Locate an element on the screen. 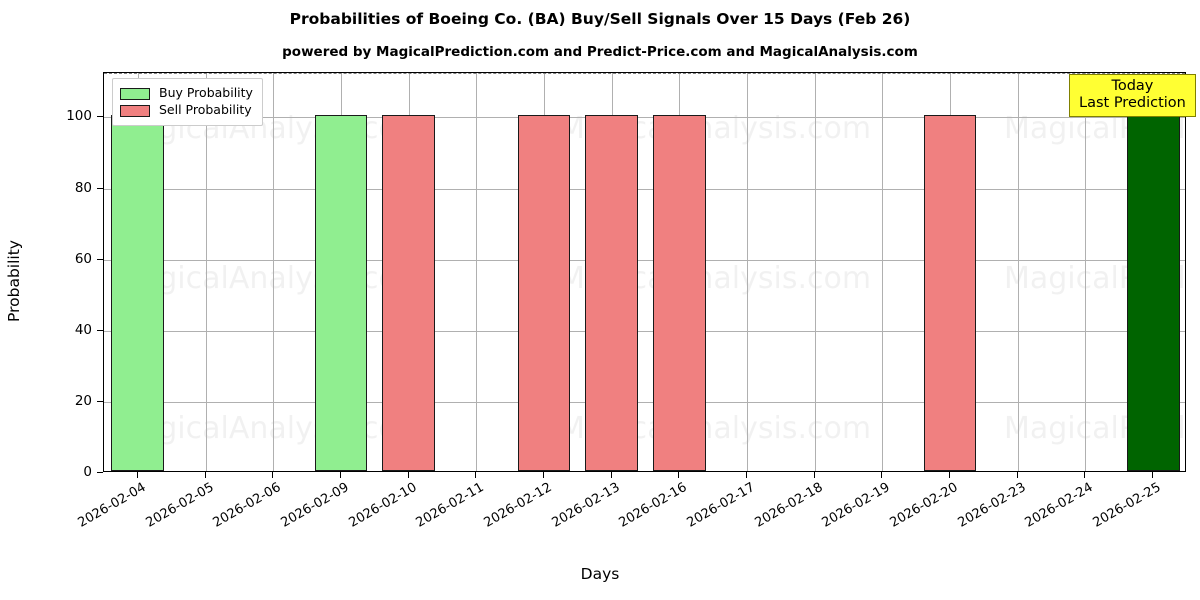  legend-item-buy: Buy Probability is located at coordinates (186, 93).